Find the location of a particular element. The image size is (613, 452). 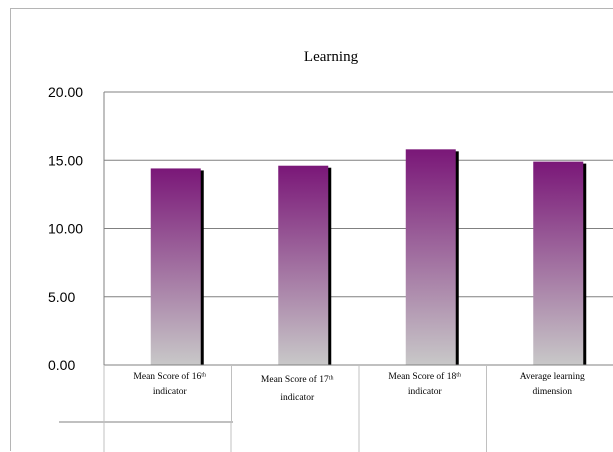

chart-title: Learning is located at coordinates (331, 57).